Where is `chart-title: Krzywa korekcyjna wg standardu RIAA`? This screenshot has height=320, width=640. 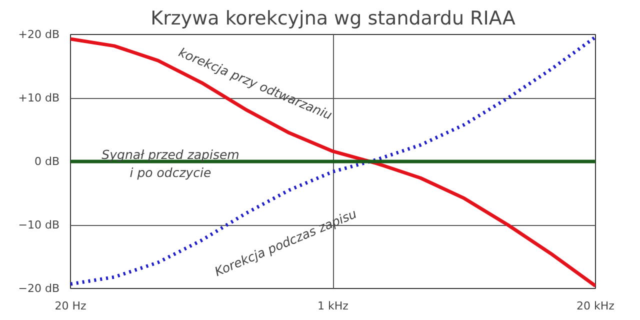
chart-title: Krzywa korekcyjna wg standardu RIAA is located at coordinates (333, 19).